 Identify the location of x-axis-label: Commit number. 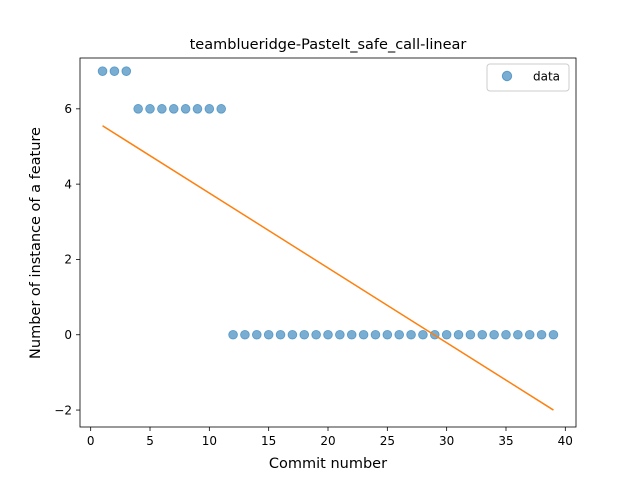
(328, 464).